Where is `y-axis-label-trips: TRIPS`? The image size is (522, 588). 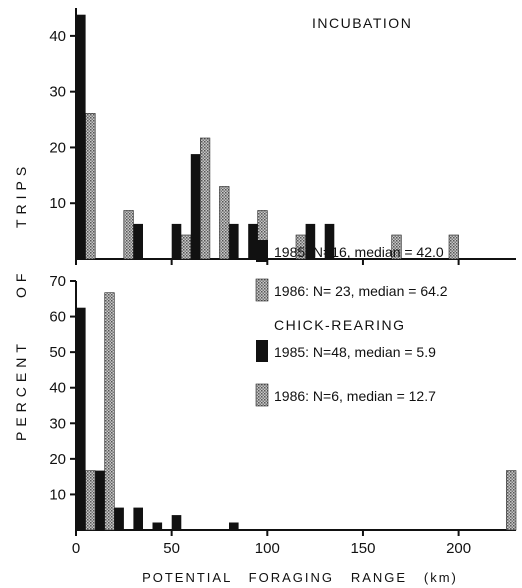
y-axis-label-trips: TRIPS is located at coordinates (21, 195).